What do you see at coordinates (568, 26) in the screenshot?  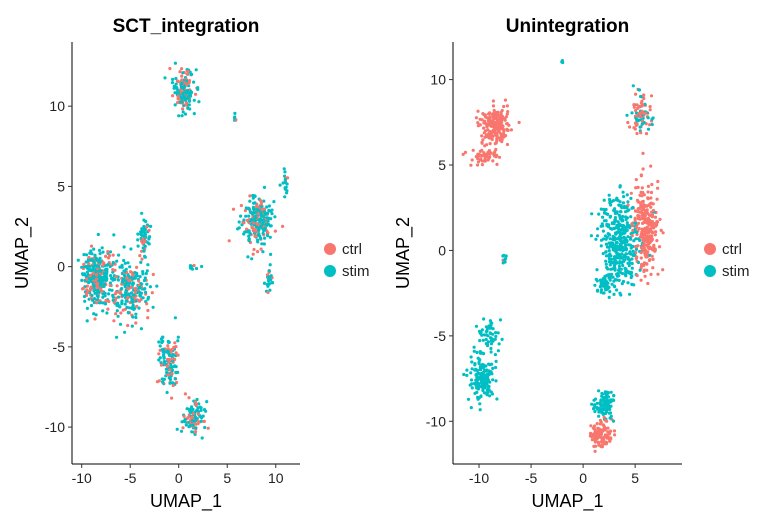 I see `chart-title-unintegration: Unintegration` at bounding box center [568, 26].